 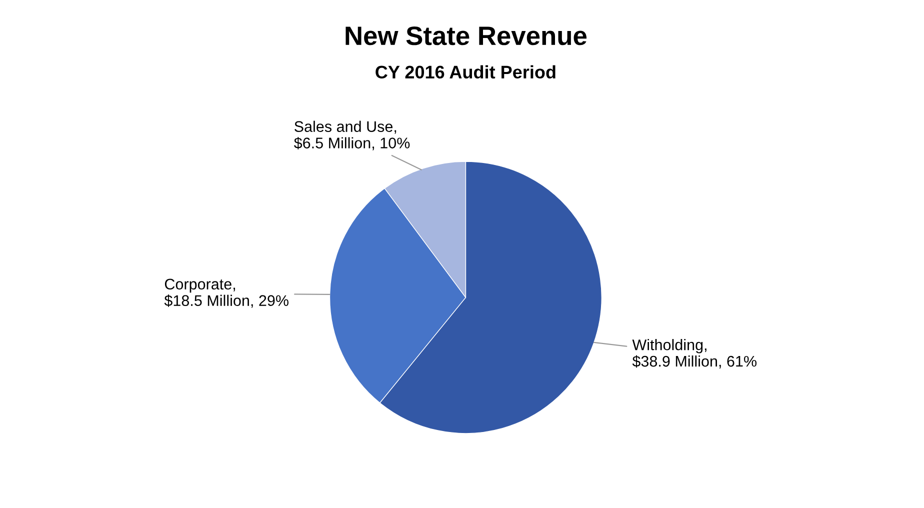 I want to click on chart-title: New State Revenue, so click(x=466, y=36).